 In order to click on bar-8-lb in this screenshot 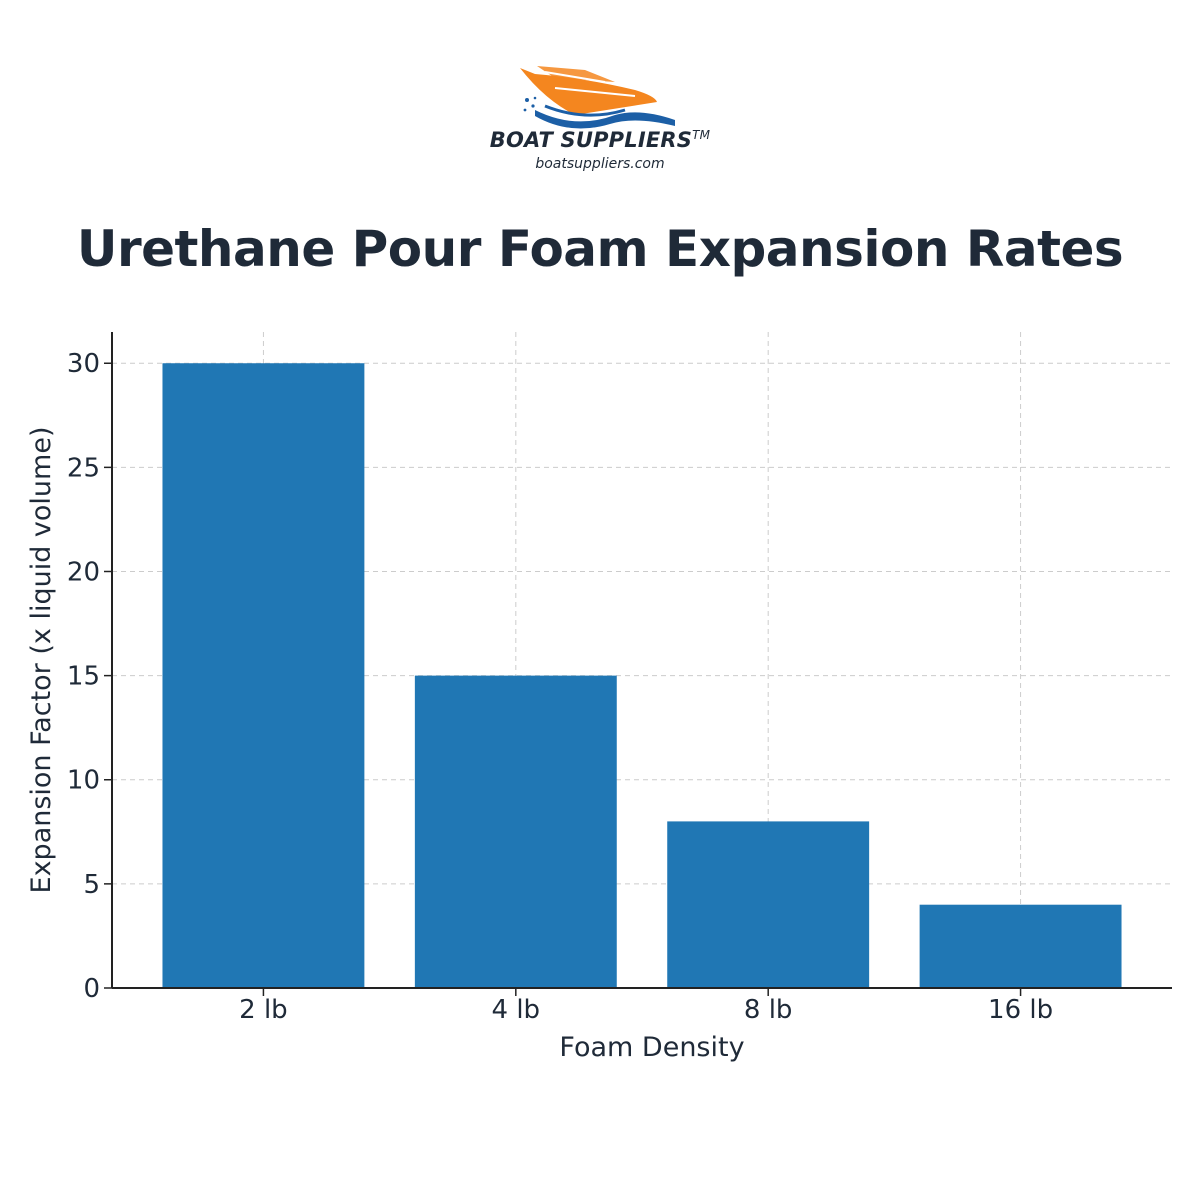, I will do `click(768, 904)`.